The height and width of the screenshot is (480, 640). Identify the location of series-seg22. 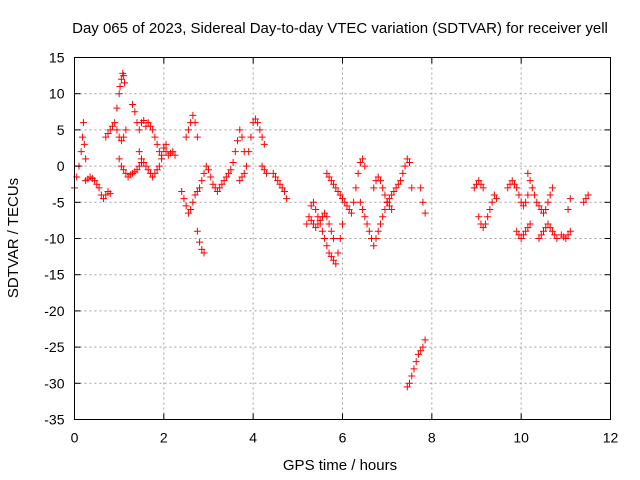
(416, 363).